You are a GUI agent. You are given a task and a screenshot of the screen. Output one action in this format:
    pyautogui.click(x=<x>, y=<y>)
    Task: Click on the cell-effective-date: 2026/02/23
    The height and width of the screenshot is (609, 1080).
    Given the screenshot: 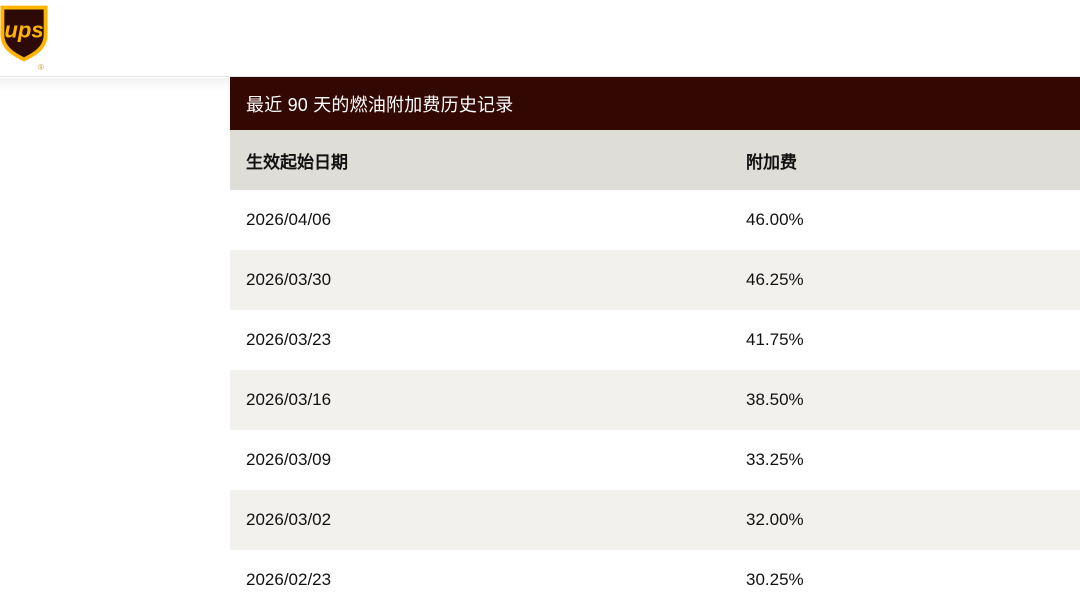 What is the action you would take?
    pyautogui.click(x=289, y=579)
    